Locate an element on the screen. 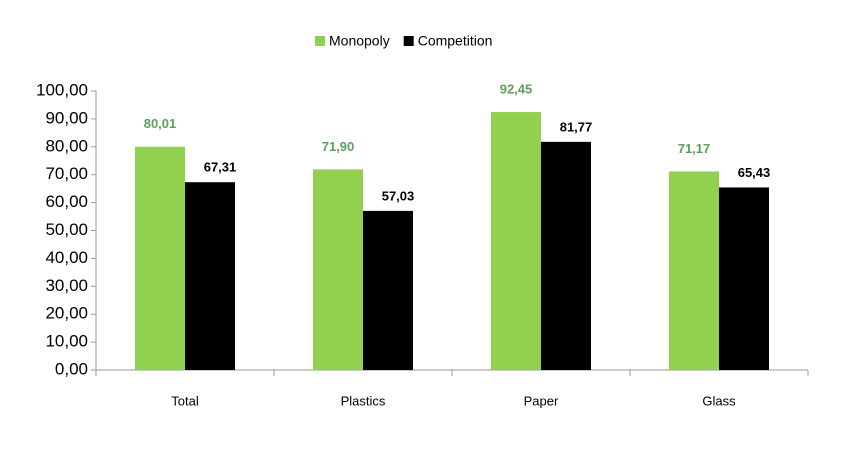  legend-label: Monopoly is located at coordinates (359, 41).